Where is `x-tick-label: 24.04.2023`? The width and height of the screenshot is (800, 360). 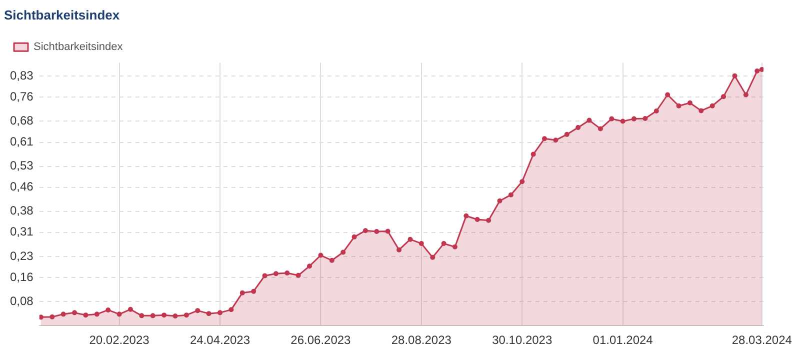 x-tick-label: 24.04.2023 is located at coordinates (220, 340).